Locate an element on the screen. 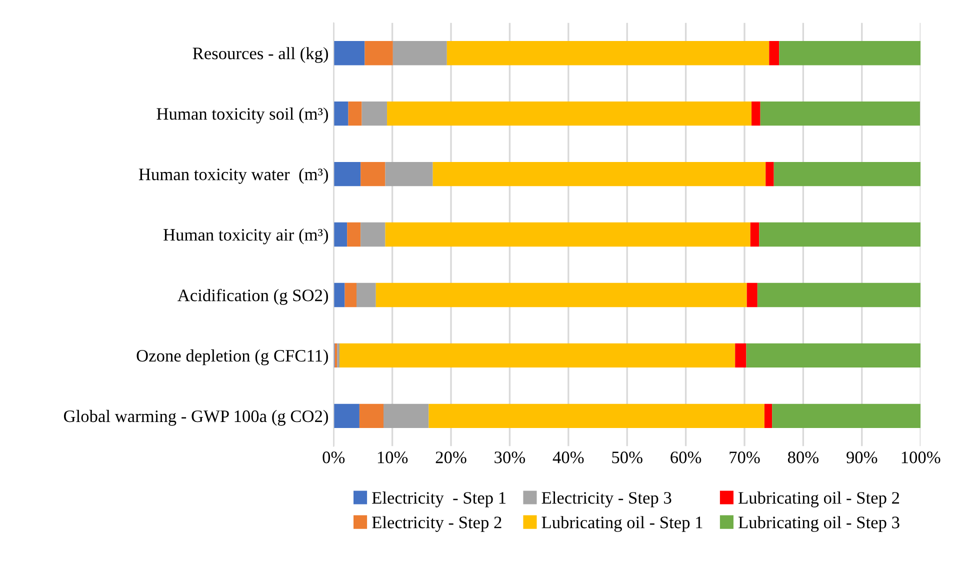 This screenshot has height=572, width=967. x-tick-label: 20% is located at coordinates (451, 458).